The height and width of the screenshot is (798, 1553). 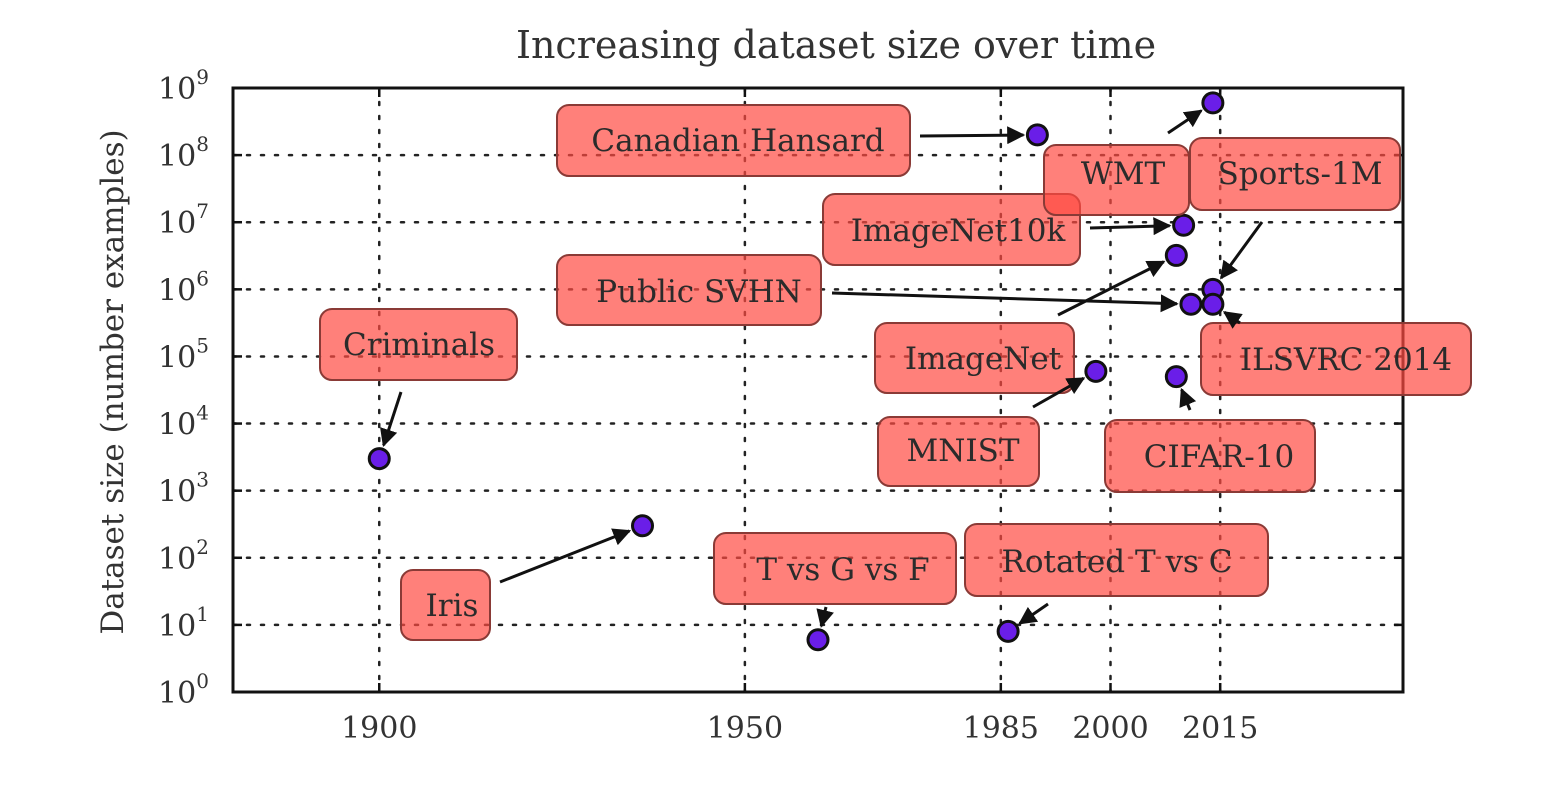 I want to click on y-tick-label: 10⁷, so click(x=183, y=220).